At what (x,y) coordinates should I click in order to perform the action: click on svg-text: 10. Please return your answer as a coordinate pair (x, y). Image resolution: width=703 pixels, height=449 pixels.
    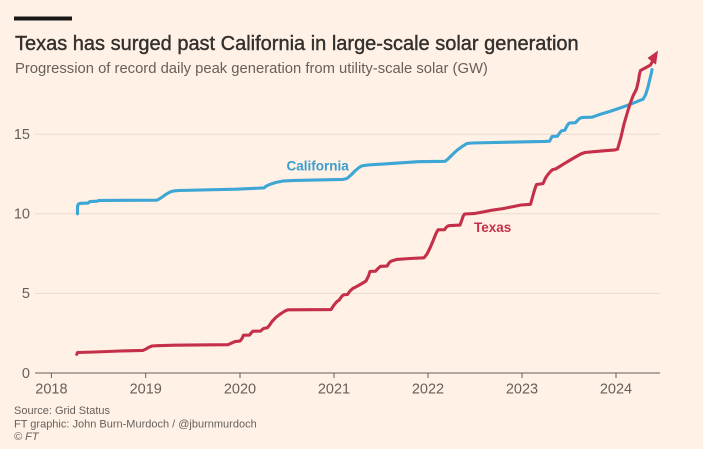
    Looking at the image, I should click on (22, 215).